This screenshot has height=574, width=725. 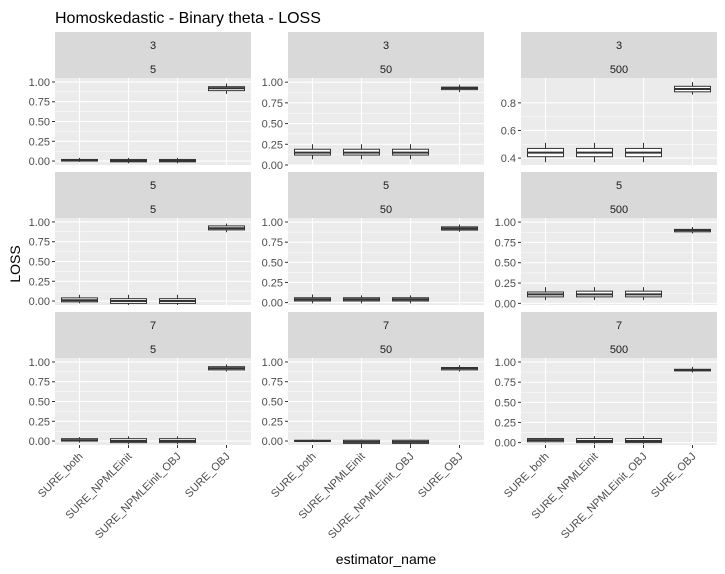 What do you see at coordinates (508, 131) in the screenshot?
I see `y-tick-label: 0.6` at bounding box center [508, 131].